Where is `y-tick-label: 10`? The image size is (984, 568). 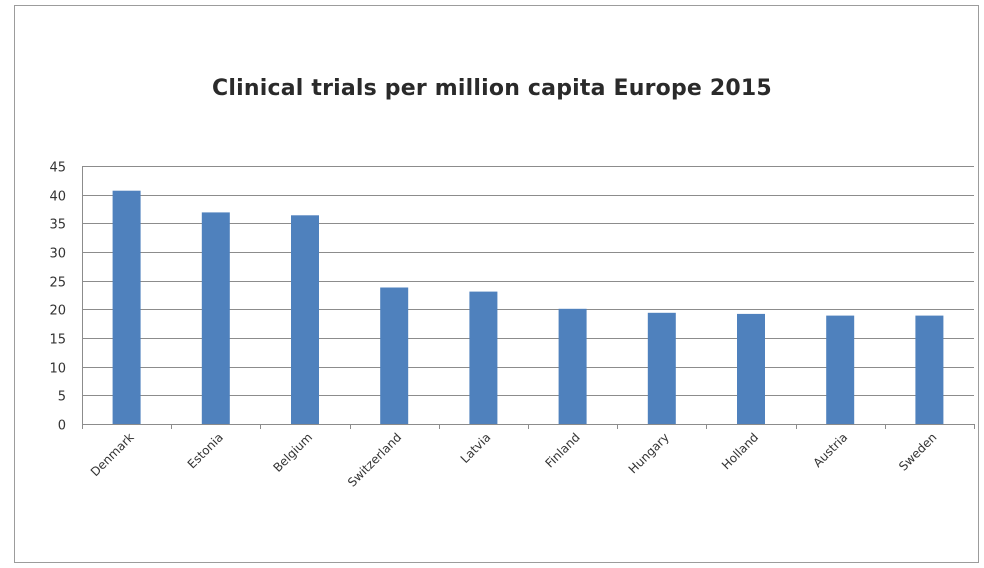 y-tick-label: 10 is located at coordinates (57, 369).